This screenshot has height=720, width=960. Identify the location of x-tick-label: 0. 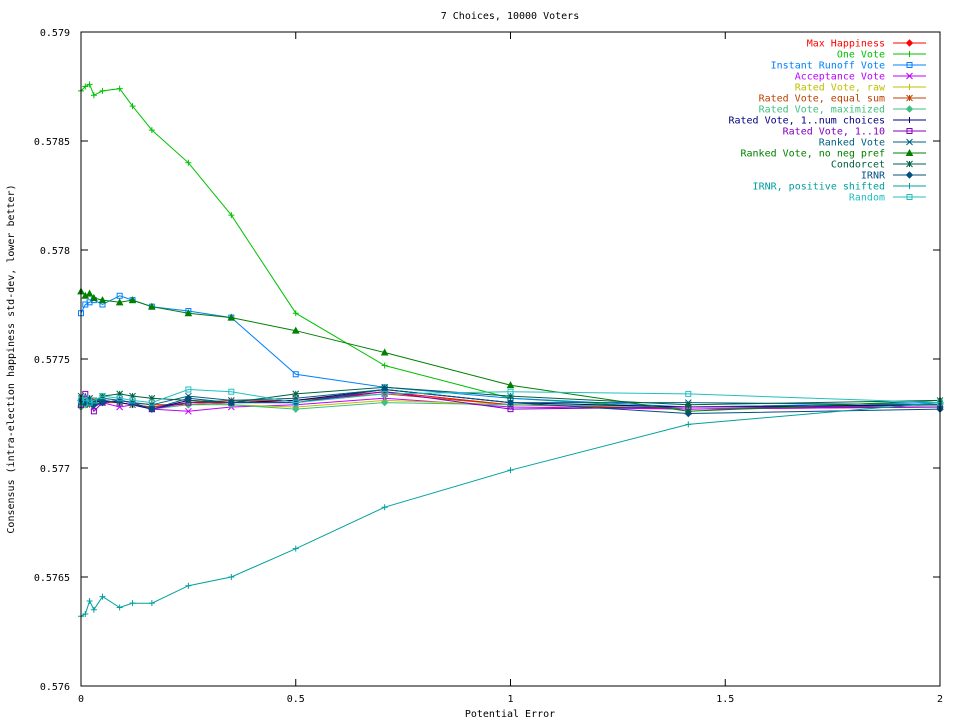
(81, 699).